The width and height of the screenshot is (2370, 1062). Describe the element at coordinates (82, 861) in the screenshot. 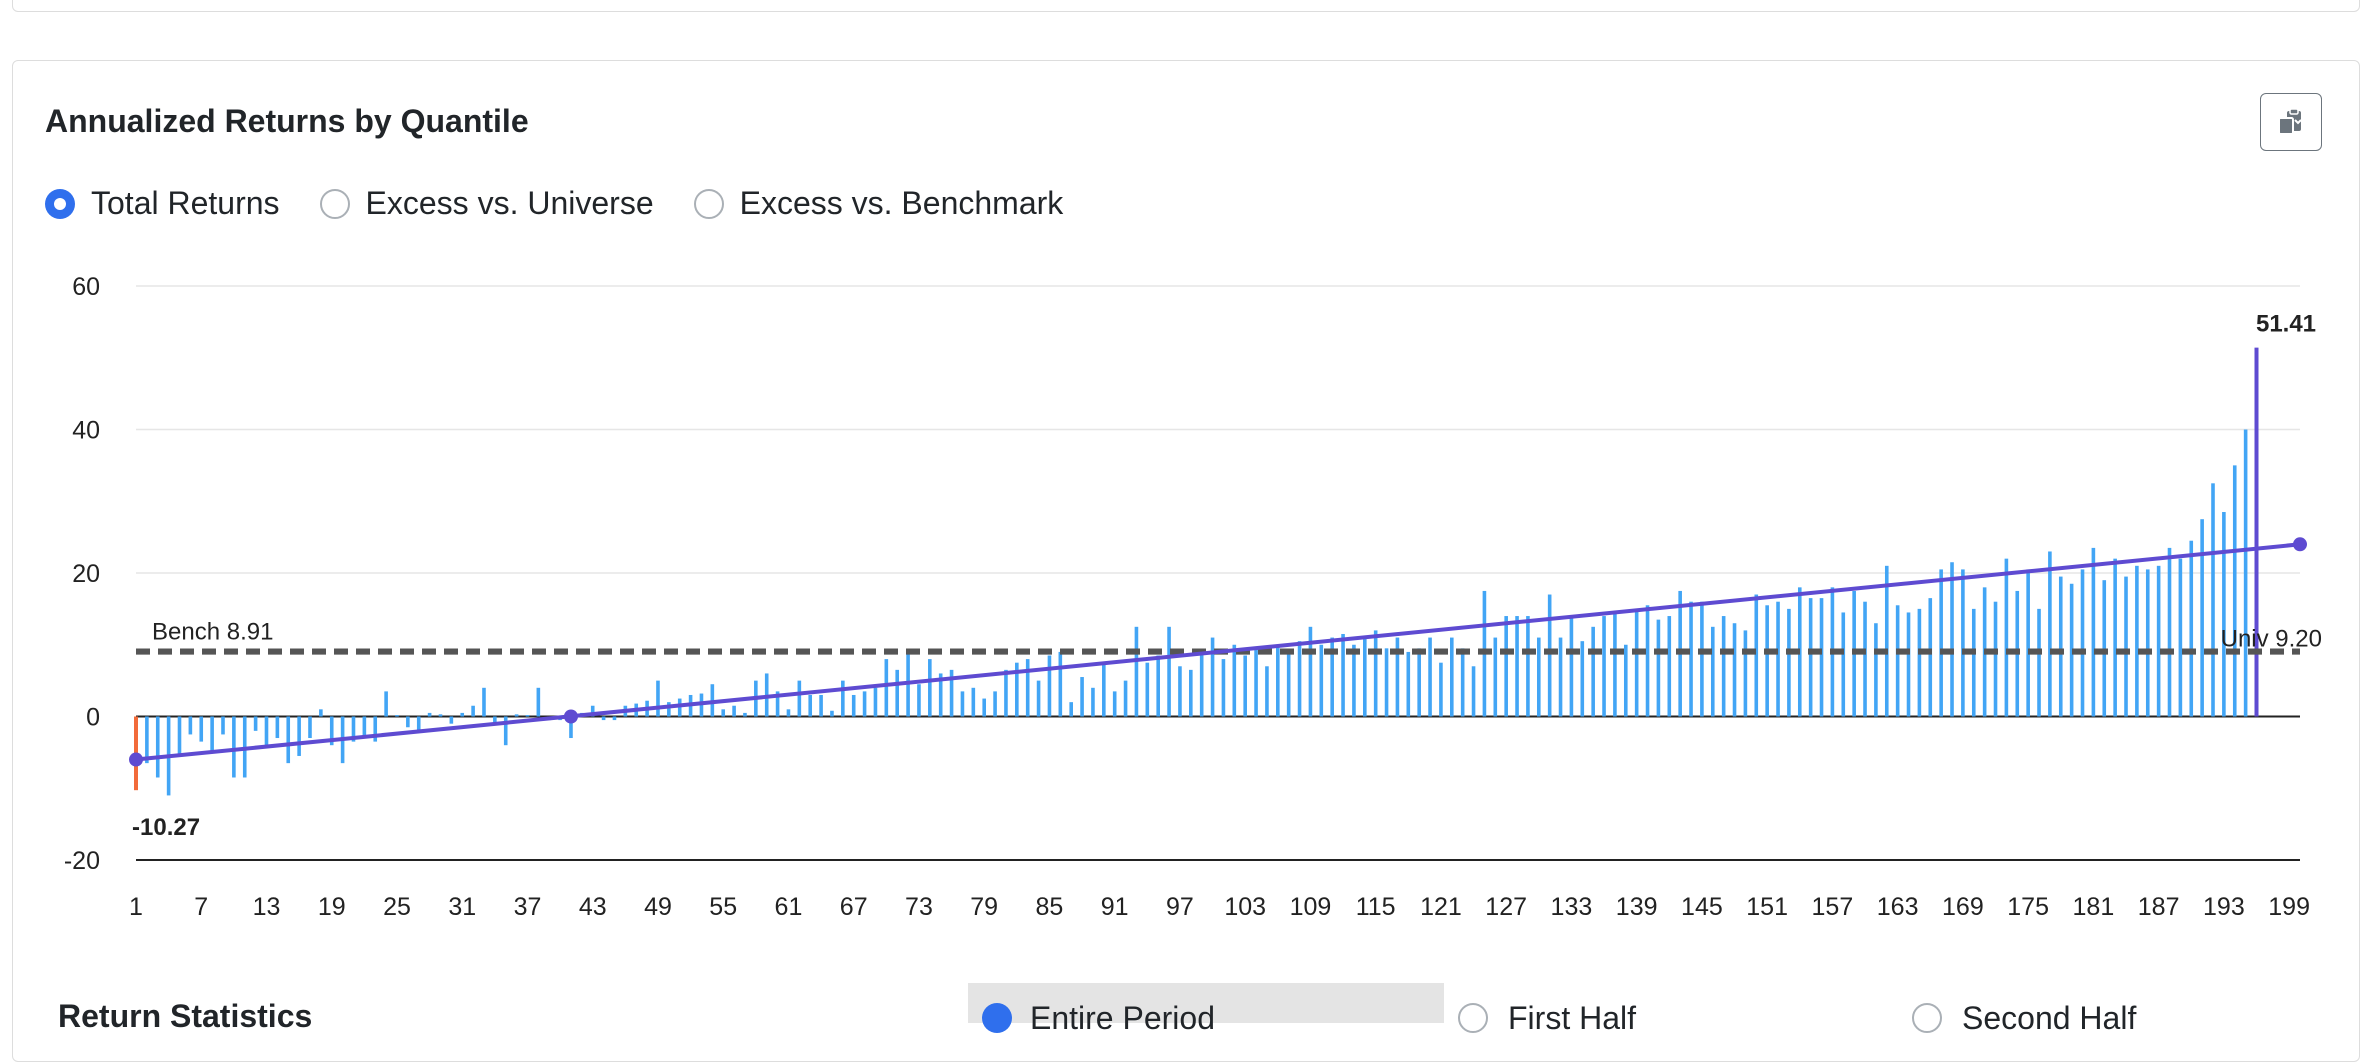

I see `y-tick-label: -20` at that location.